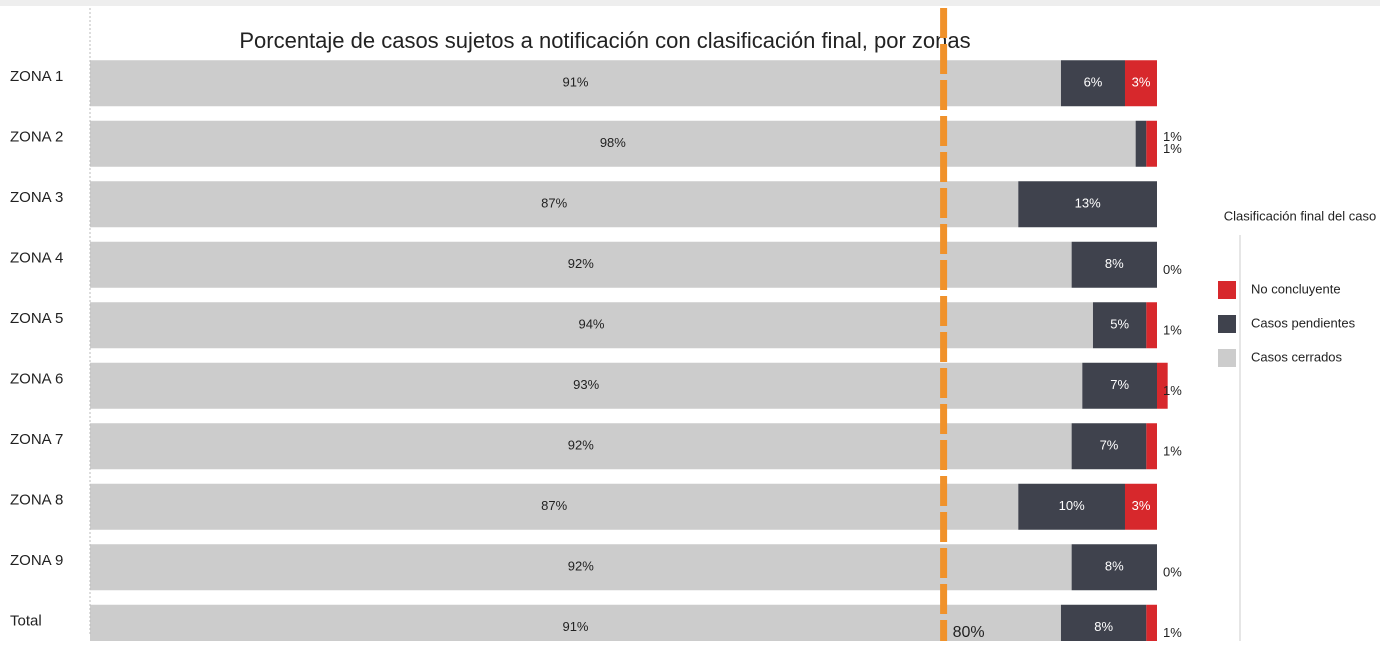 Image resolution: width=1380 pixels, height=646 pixels. What do you see at coordinates (36, 500) in the screenshot?
I see `y-tick-label: ZONA 8` at bounding box center [36, 500].